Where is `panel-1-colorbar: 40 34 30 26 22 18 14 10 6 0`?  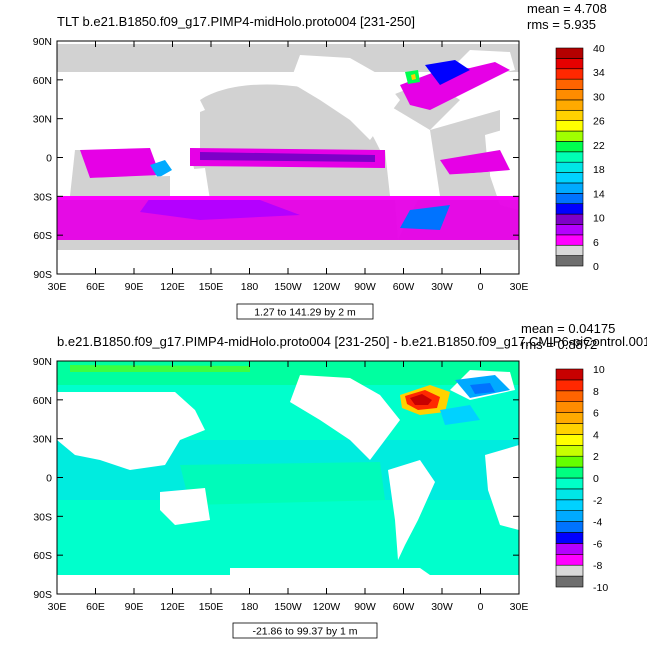 panel-1-colorbar: 40 34 30 26 22 18 14 10 6 0 is located at coordinates (580, 158).